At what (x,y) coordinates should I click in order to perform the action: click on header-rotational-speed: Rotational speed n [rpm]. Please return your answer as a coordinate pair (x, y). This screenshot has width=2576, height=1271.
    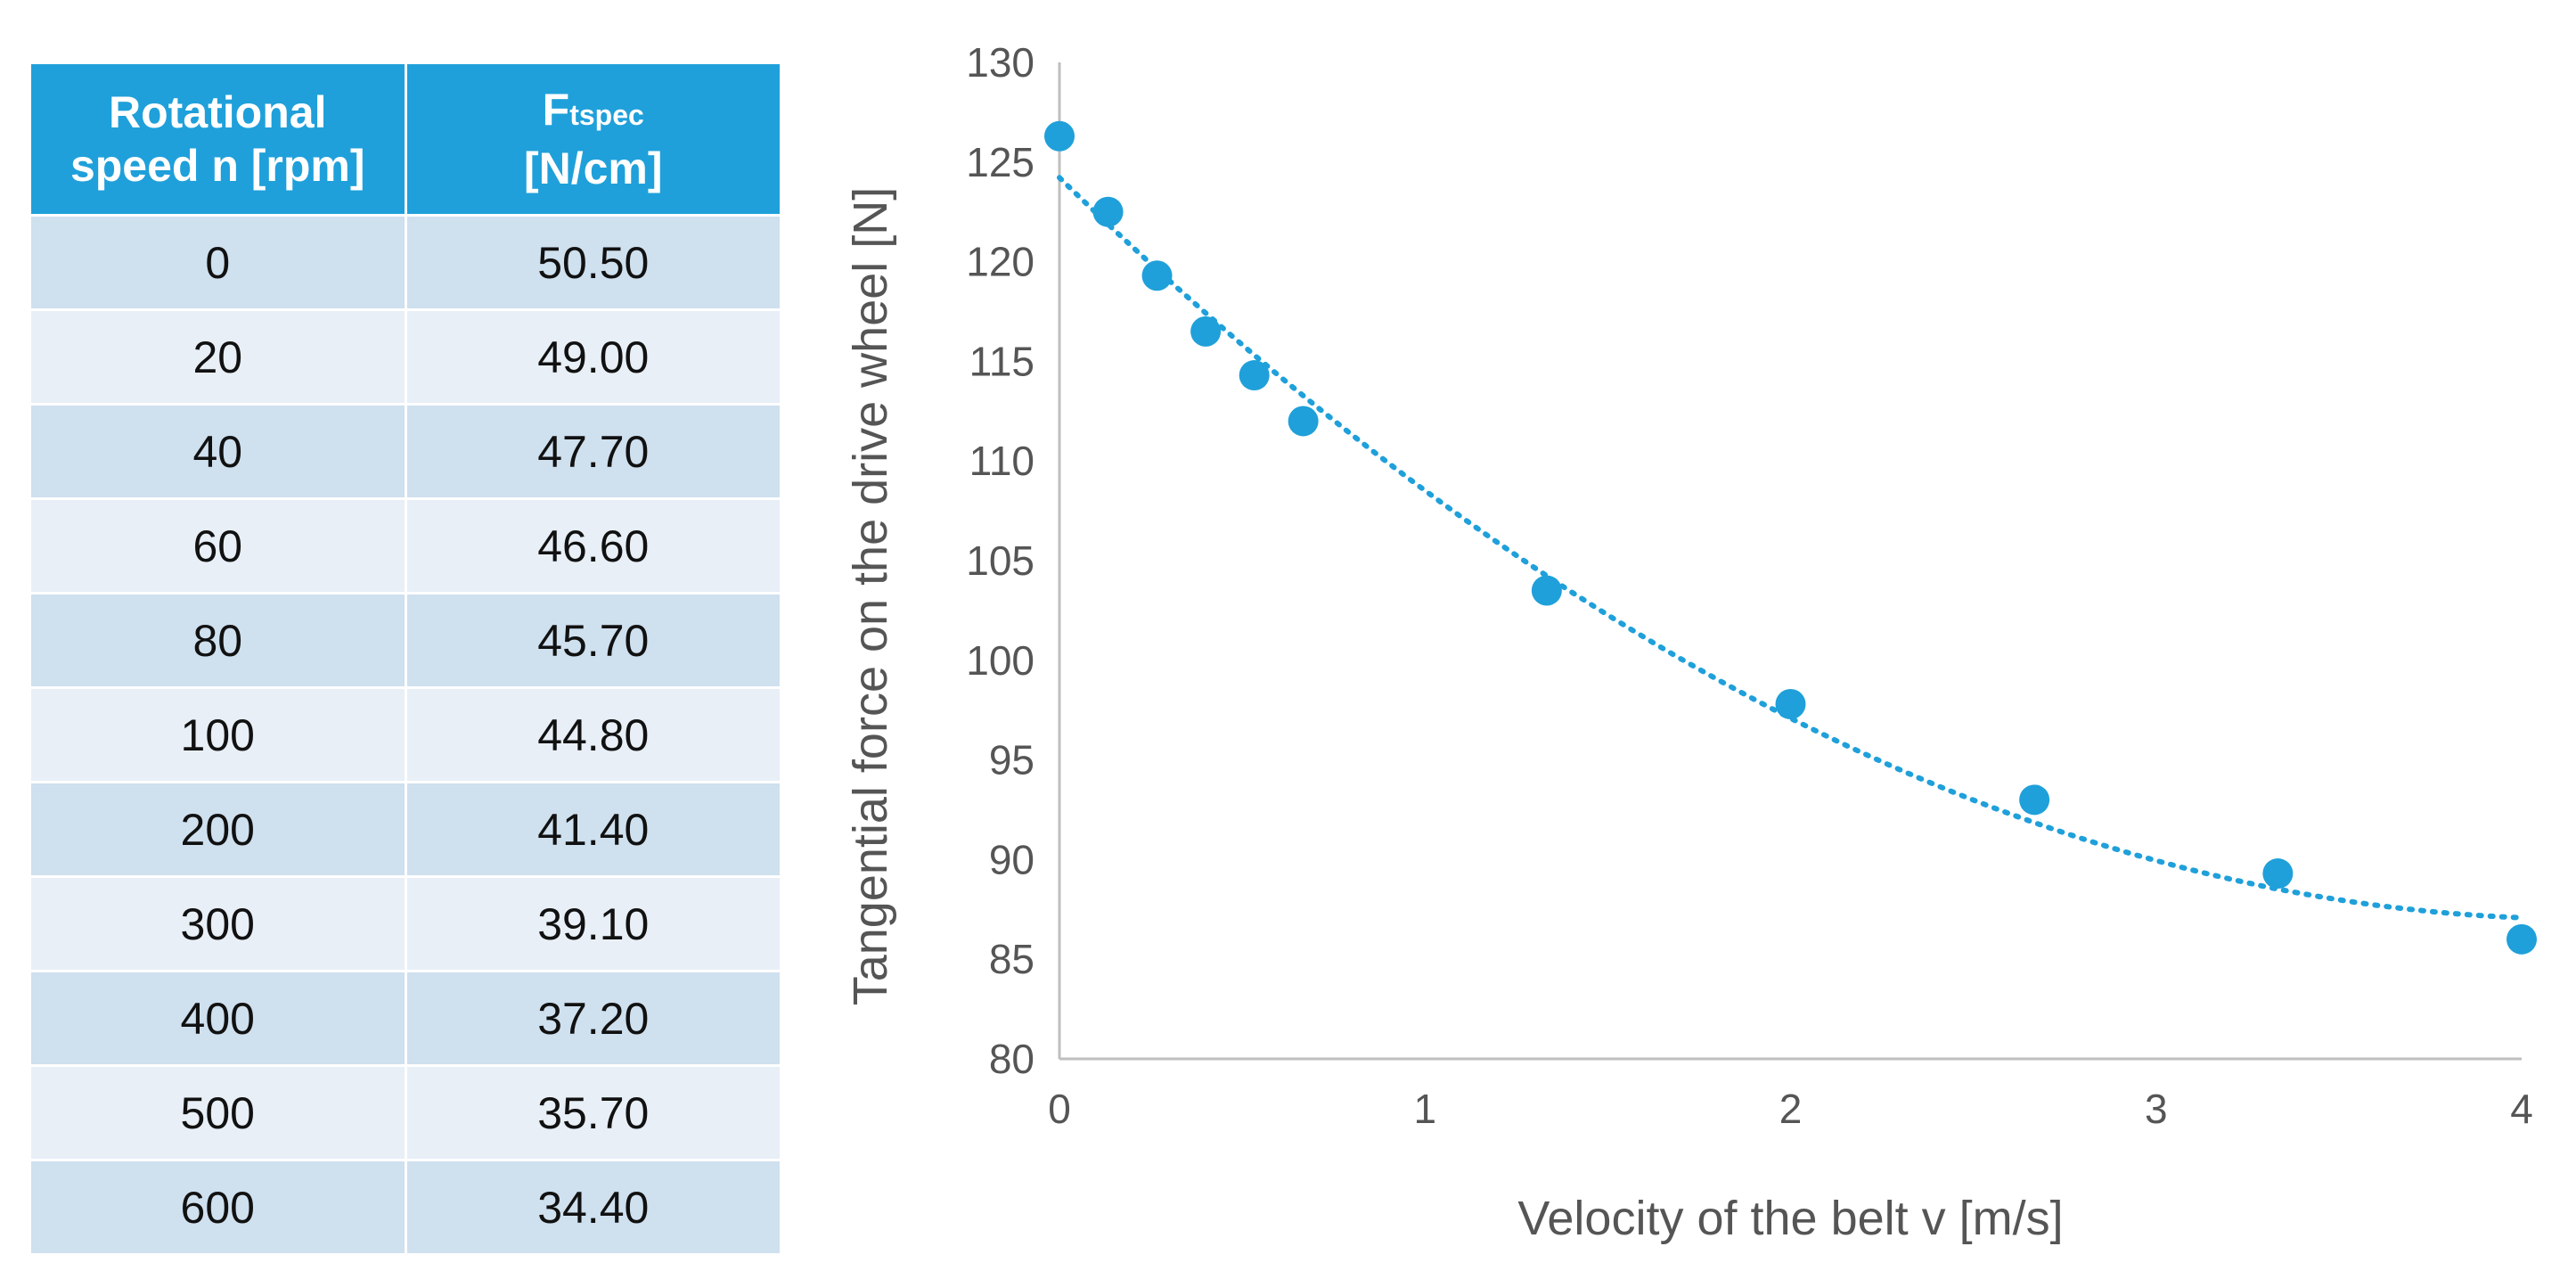
    Looking at the image, I should click on (218, 139).